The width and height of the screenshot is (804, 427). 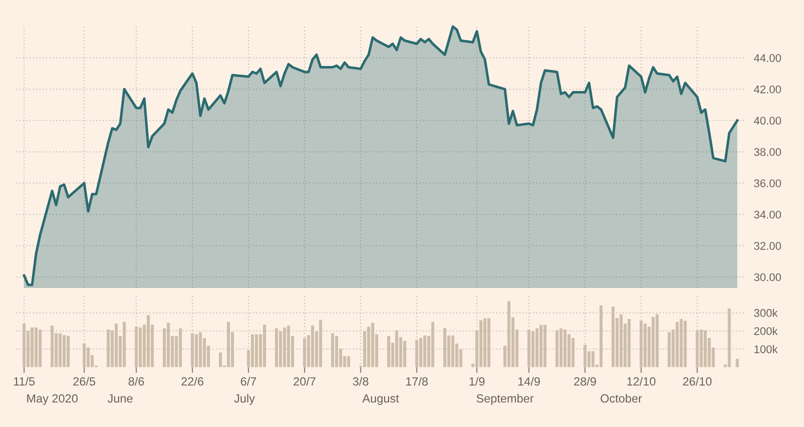 I want to click on x-tick-label: 11/5, so click(x=24, y=381).